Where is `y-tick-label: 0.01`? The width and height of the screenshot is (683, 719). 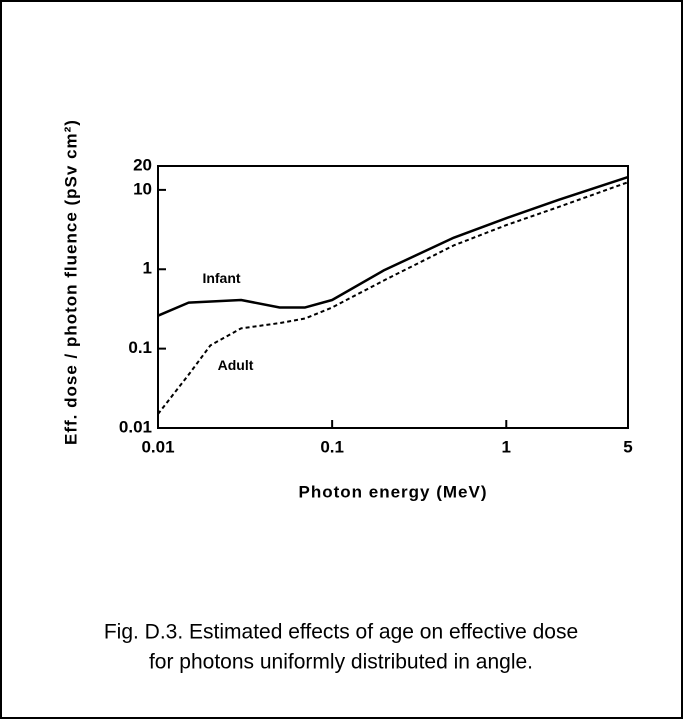 y-tick-label: 0.01 is located at coordinates (135, 426).